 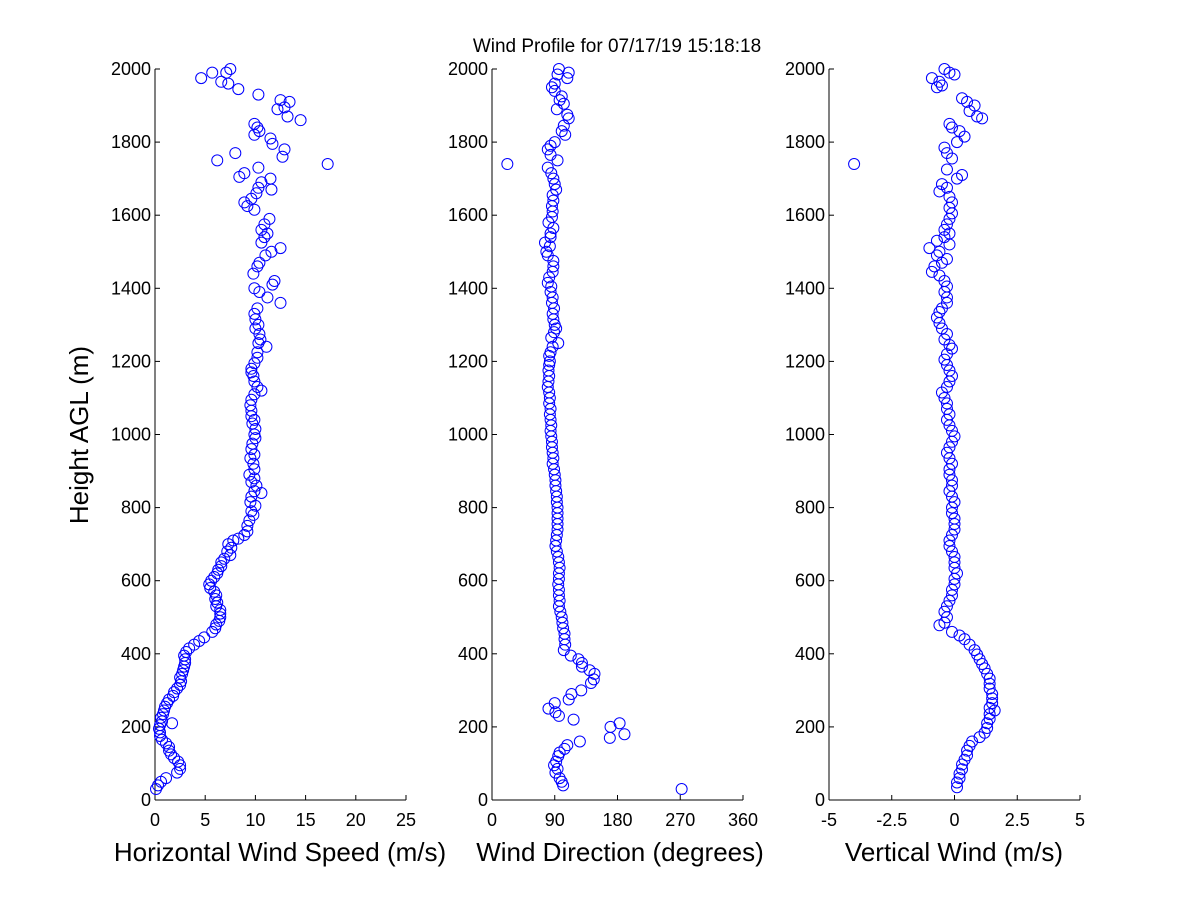 I want to click on x-tick-label: -2.5, so click(x=891, y=820).